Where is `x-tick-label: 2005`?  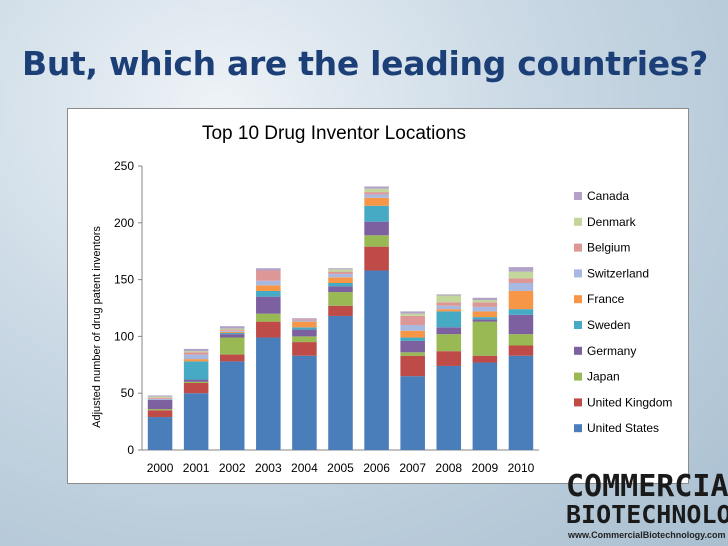 x-tick-label: 2005 is located at coordinates (340, 468).